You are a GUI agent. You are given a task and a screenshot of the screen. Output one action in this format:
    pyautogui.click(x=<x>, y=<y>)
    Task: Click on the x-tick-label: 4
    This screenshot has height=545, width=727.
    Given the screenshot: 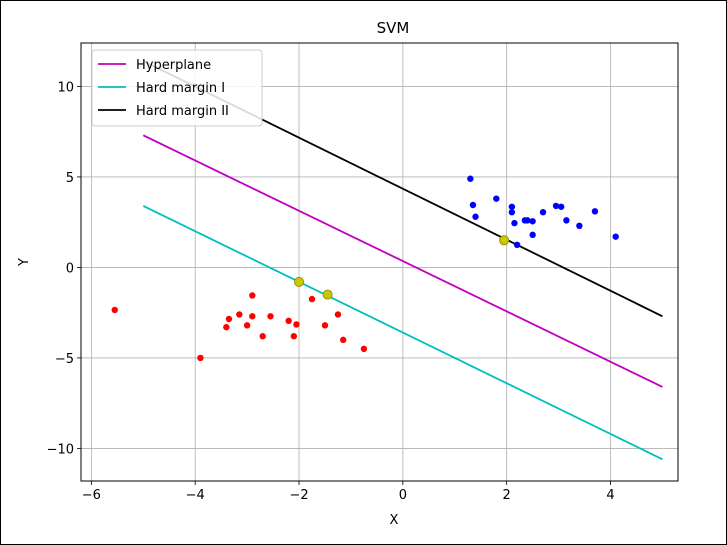 What is the action you would take?
    pyautogui.click(x=610, y=495)
    